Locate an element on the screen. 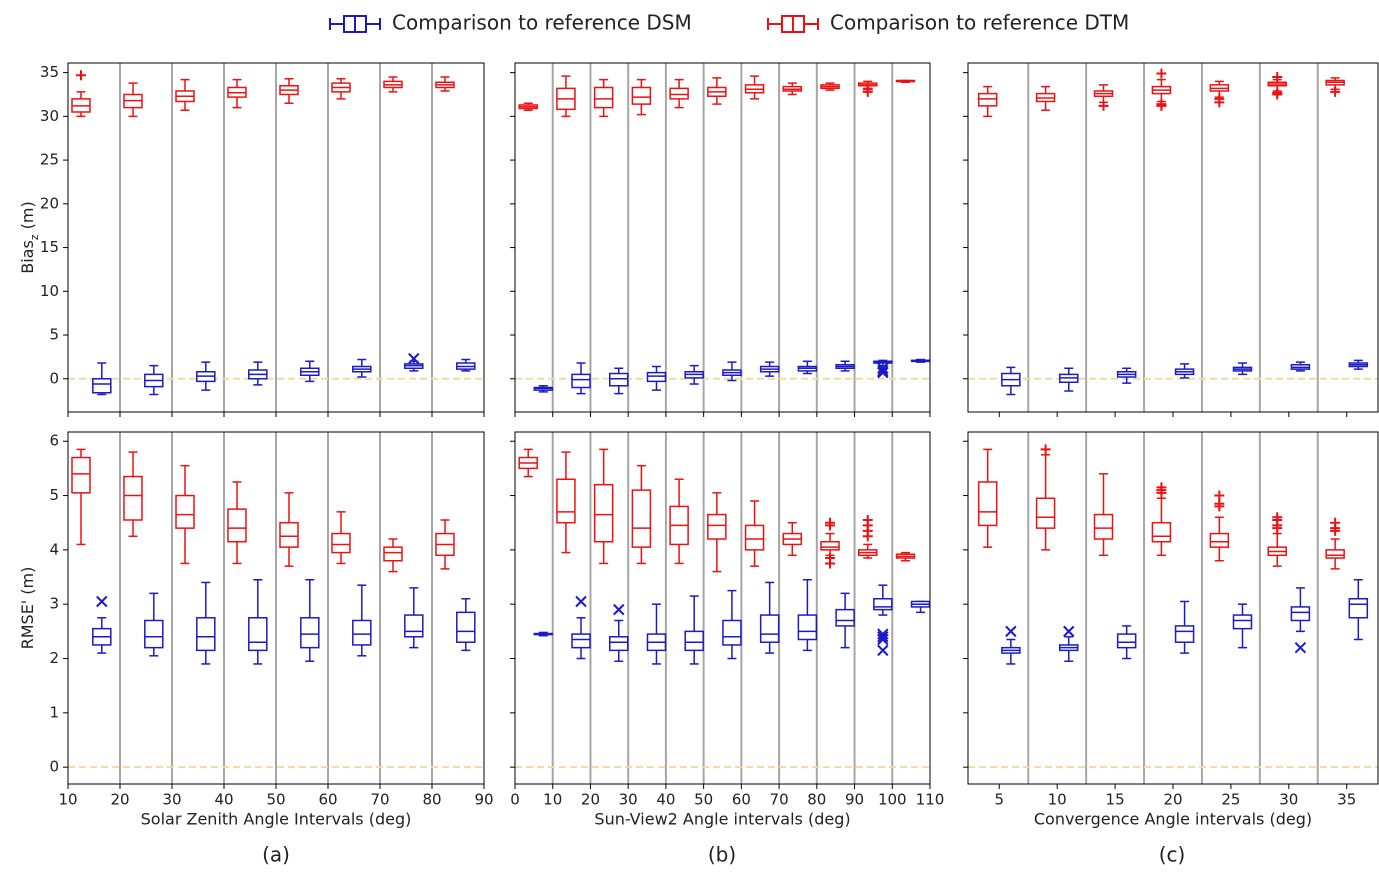 This screenshot has width=1379, height=877. x-tick-label: 60 is located at coordinates (327, 800).